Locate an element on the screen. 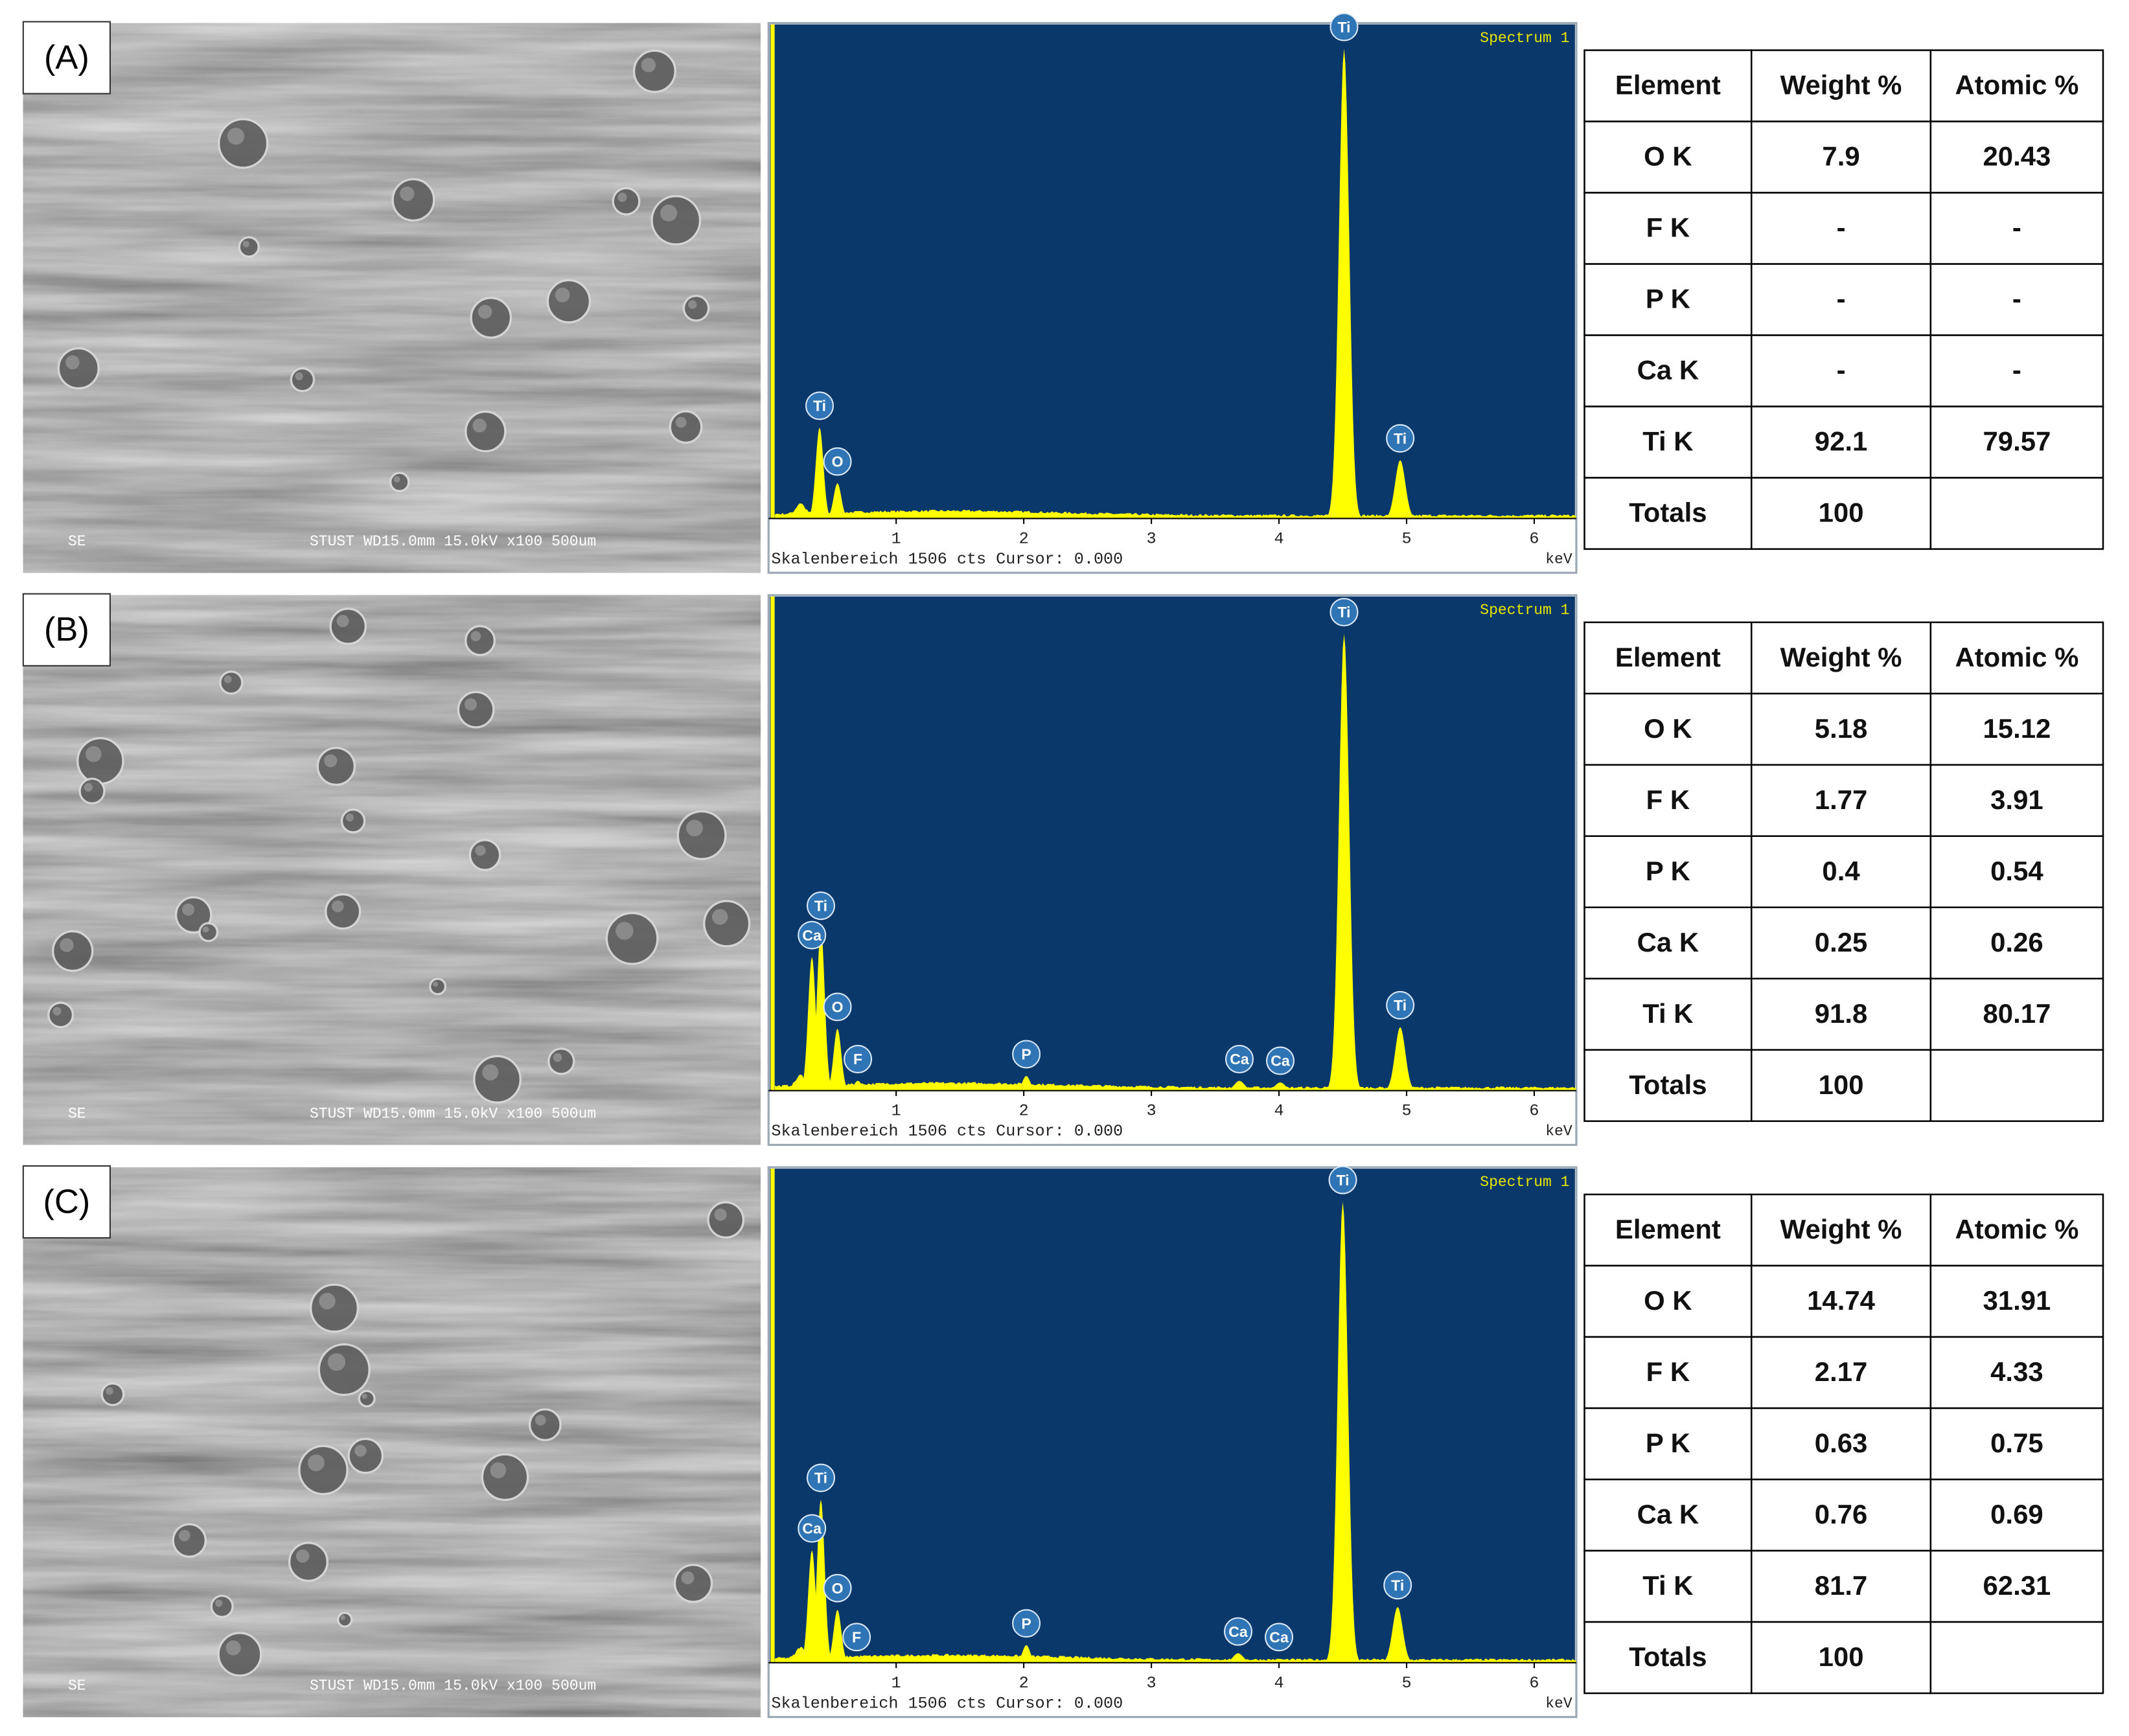 This screenshot has width=2129, height=1736. table-value: 2.17 is located at coordinates (1841, 1372).